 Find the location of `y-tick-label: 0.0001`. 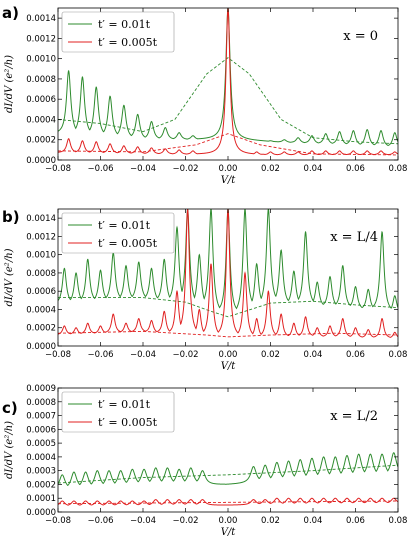

y-tick-label: 0.0001 is located at coordinates (41, 499).